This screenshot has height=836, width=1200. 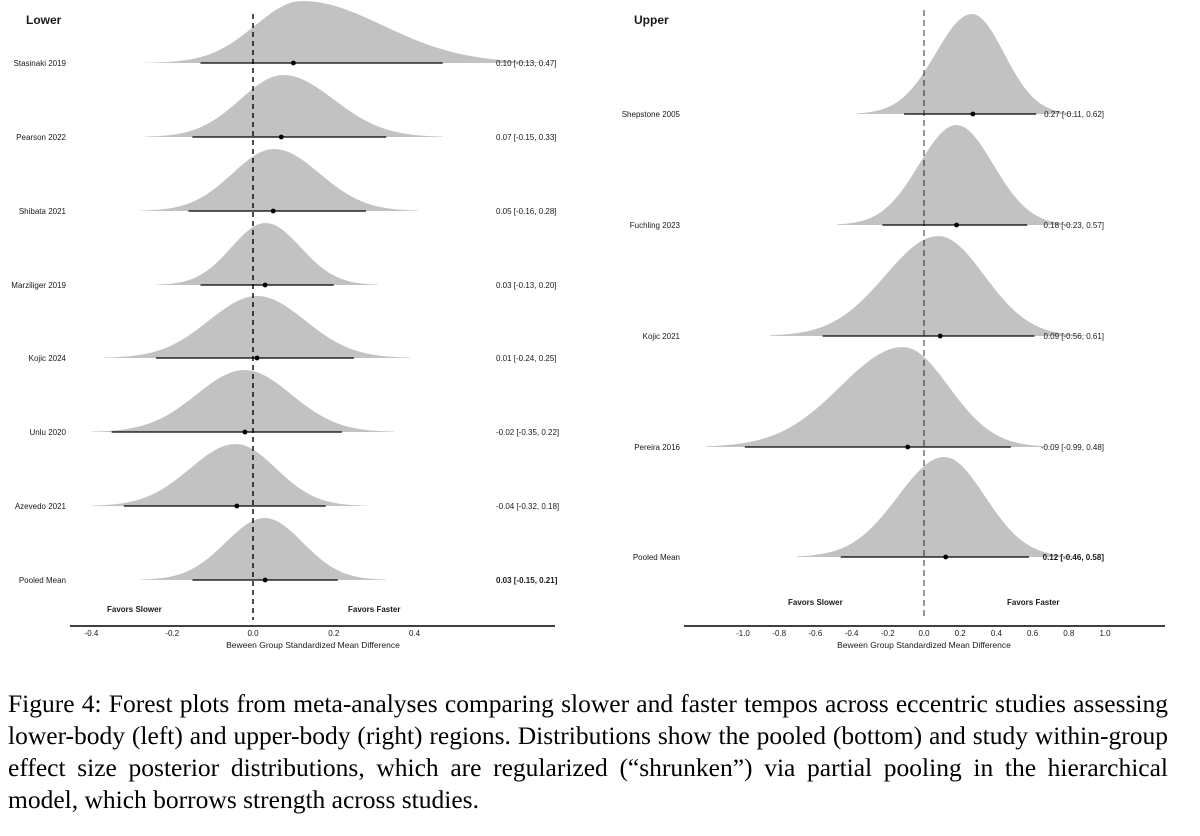 What do you see at coordinates (526, 63) in the screenshot?
I see `ci-value-label: 0.10 [-0.13, 0.47]` at bounding box center [526, 63].